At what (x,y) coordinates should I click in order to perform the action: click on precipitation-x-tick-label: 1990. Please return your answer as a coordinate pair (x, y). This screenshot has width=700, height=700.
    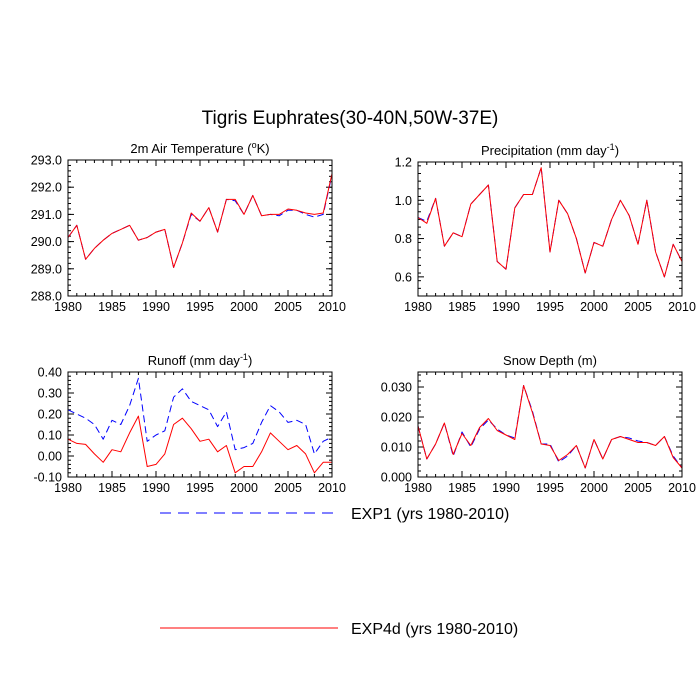
    Looking at the image, I should click on (506, 307).